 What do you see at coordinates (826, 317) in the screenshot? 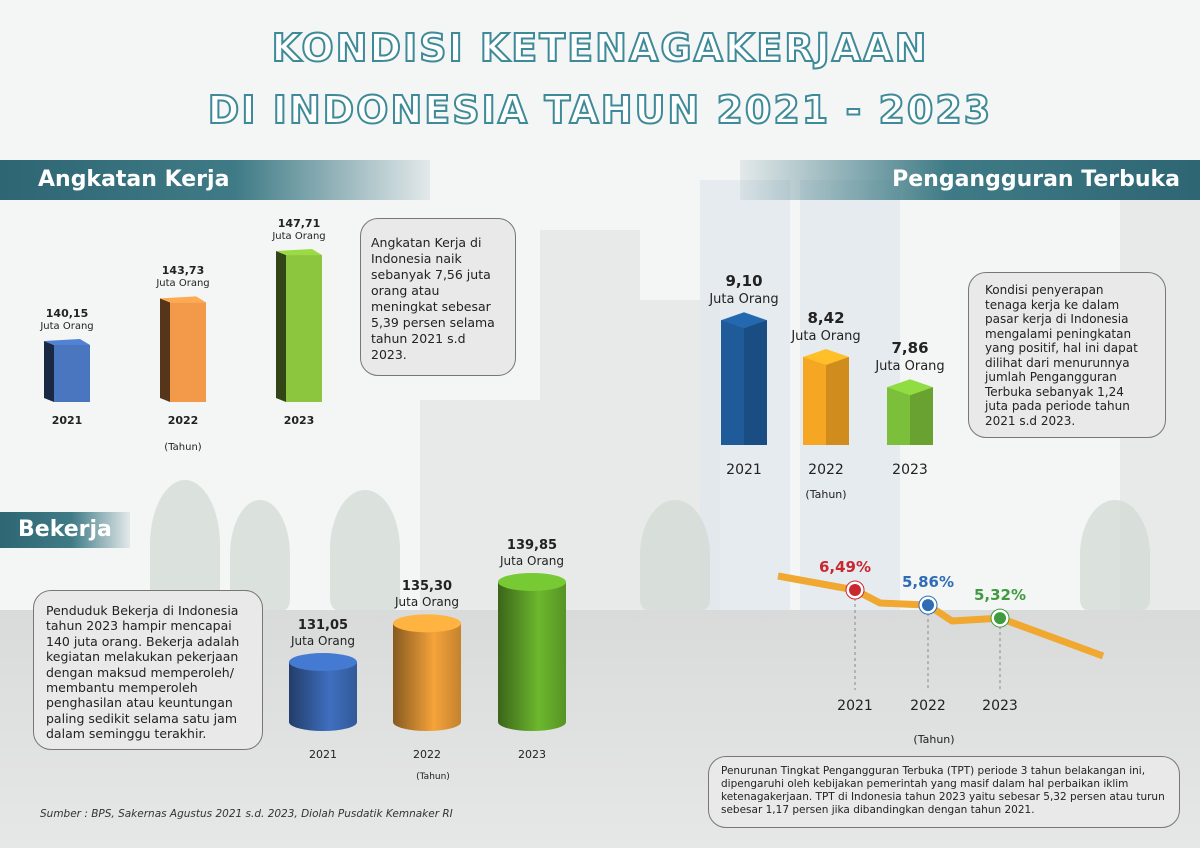
I see `bar-value-label: 8,42` at bounding box center [826, 317].